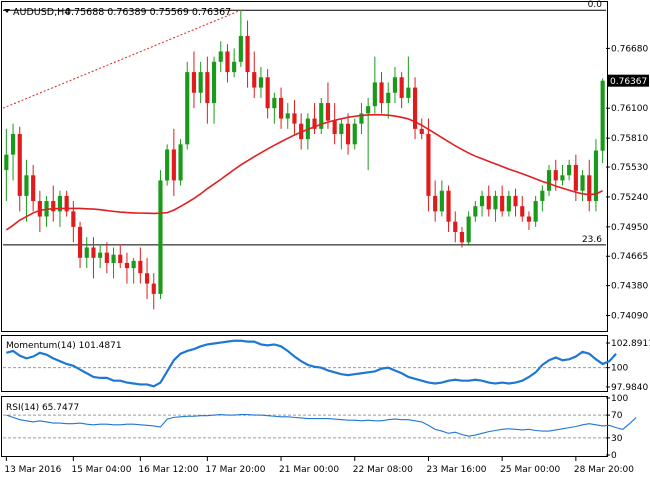 The image size is (650, 480). Describe the element at coordinates (629, 317) in the screenshot. I see `price-tick-label: 0.74090` at that location.